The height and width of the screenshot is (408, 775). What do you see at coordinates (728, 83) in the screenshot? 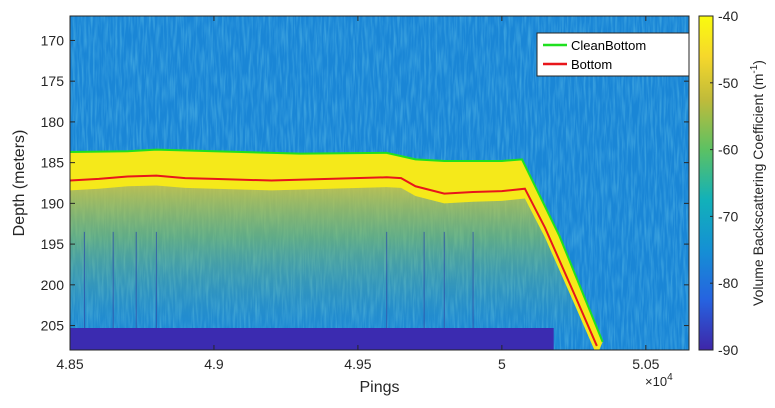
I see `colorbar-tick-label: -50` at bounding box center [728, 83].